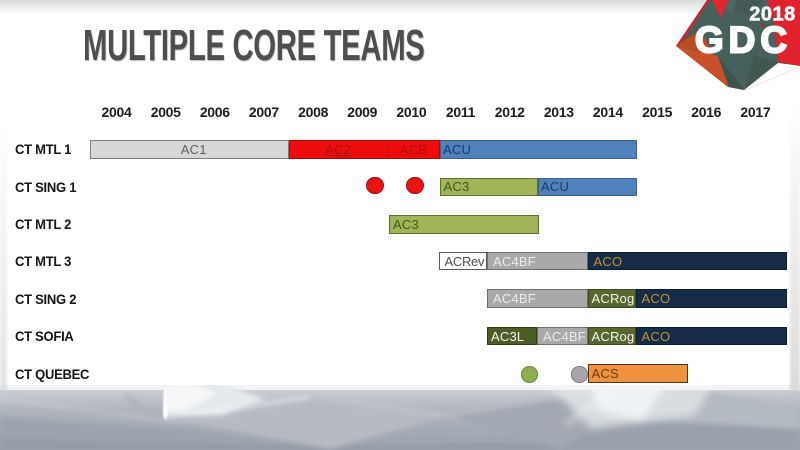 The image size is (800, 450). I want to click on svg-text: GDC, so click(743, 40).